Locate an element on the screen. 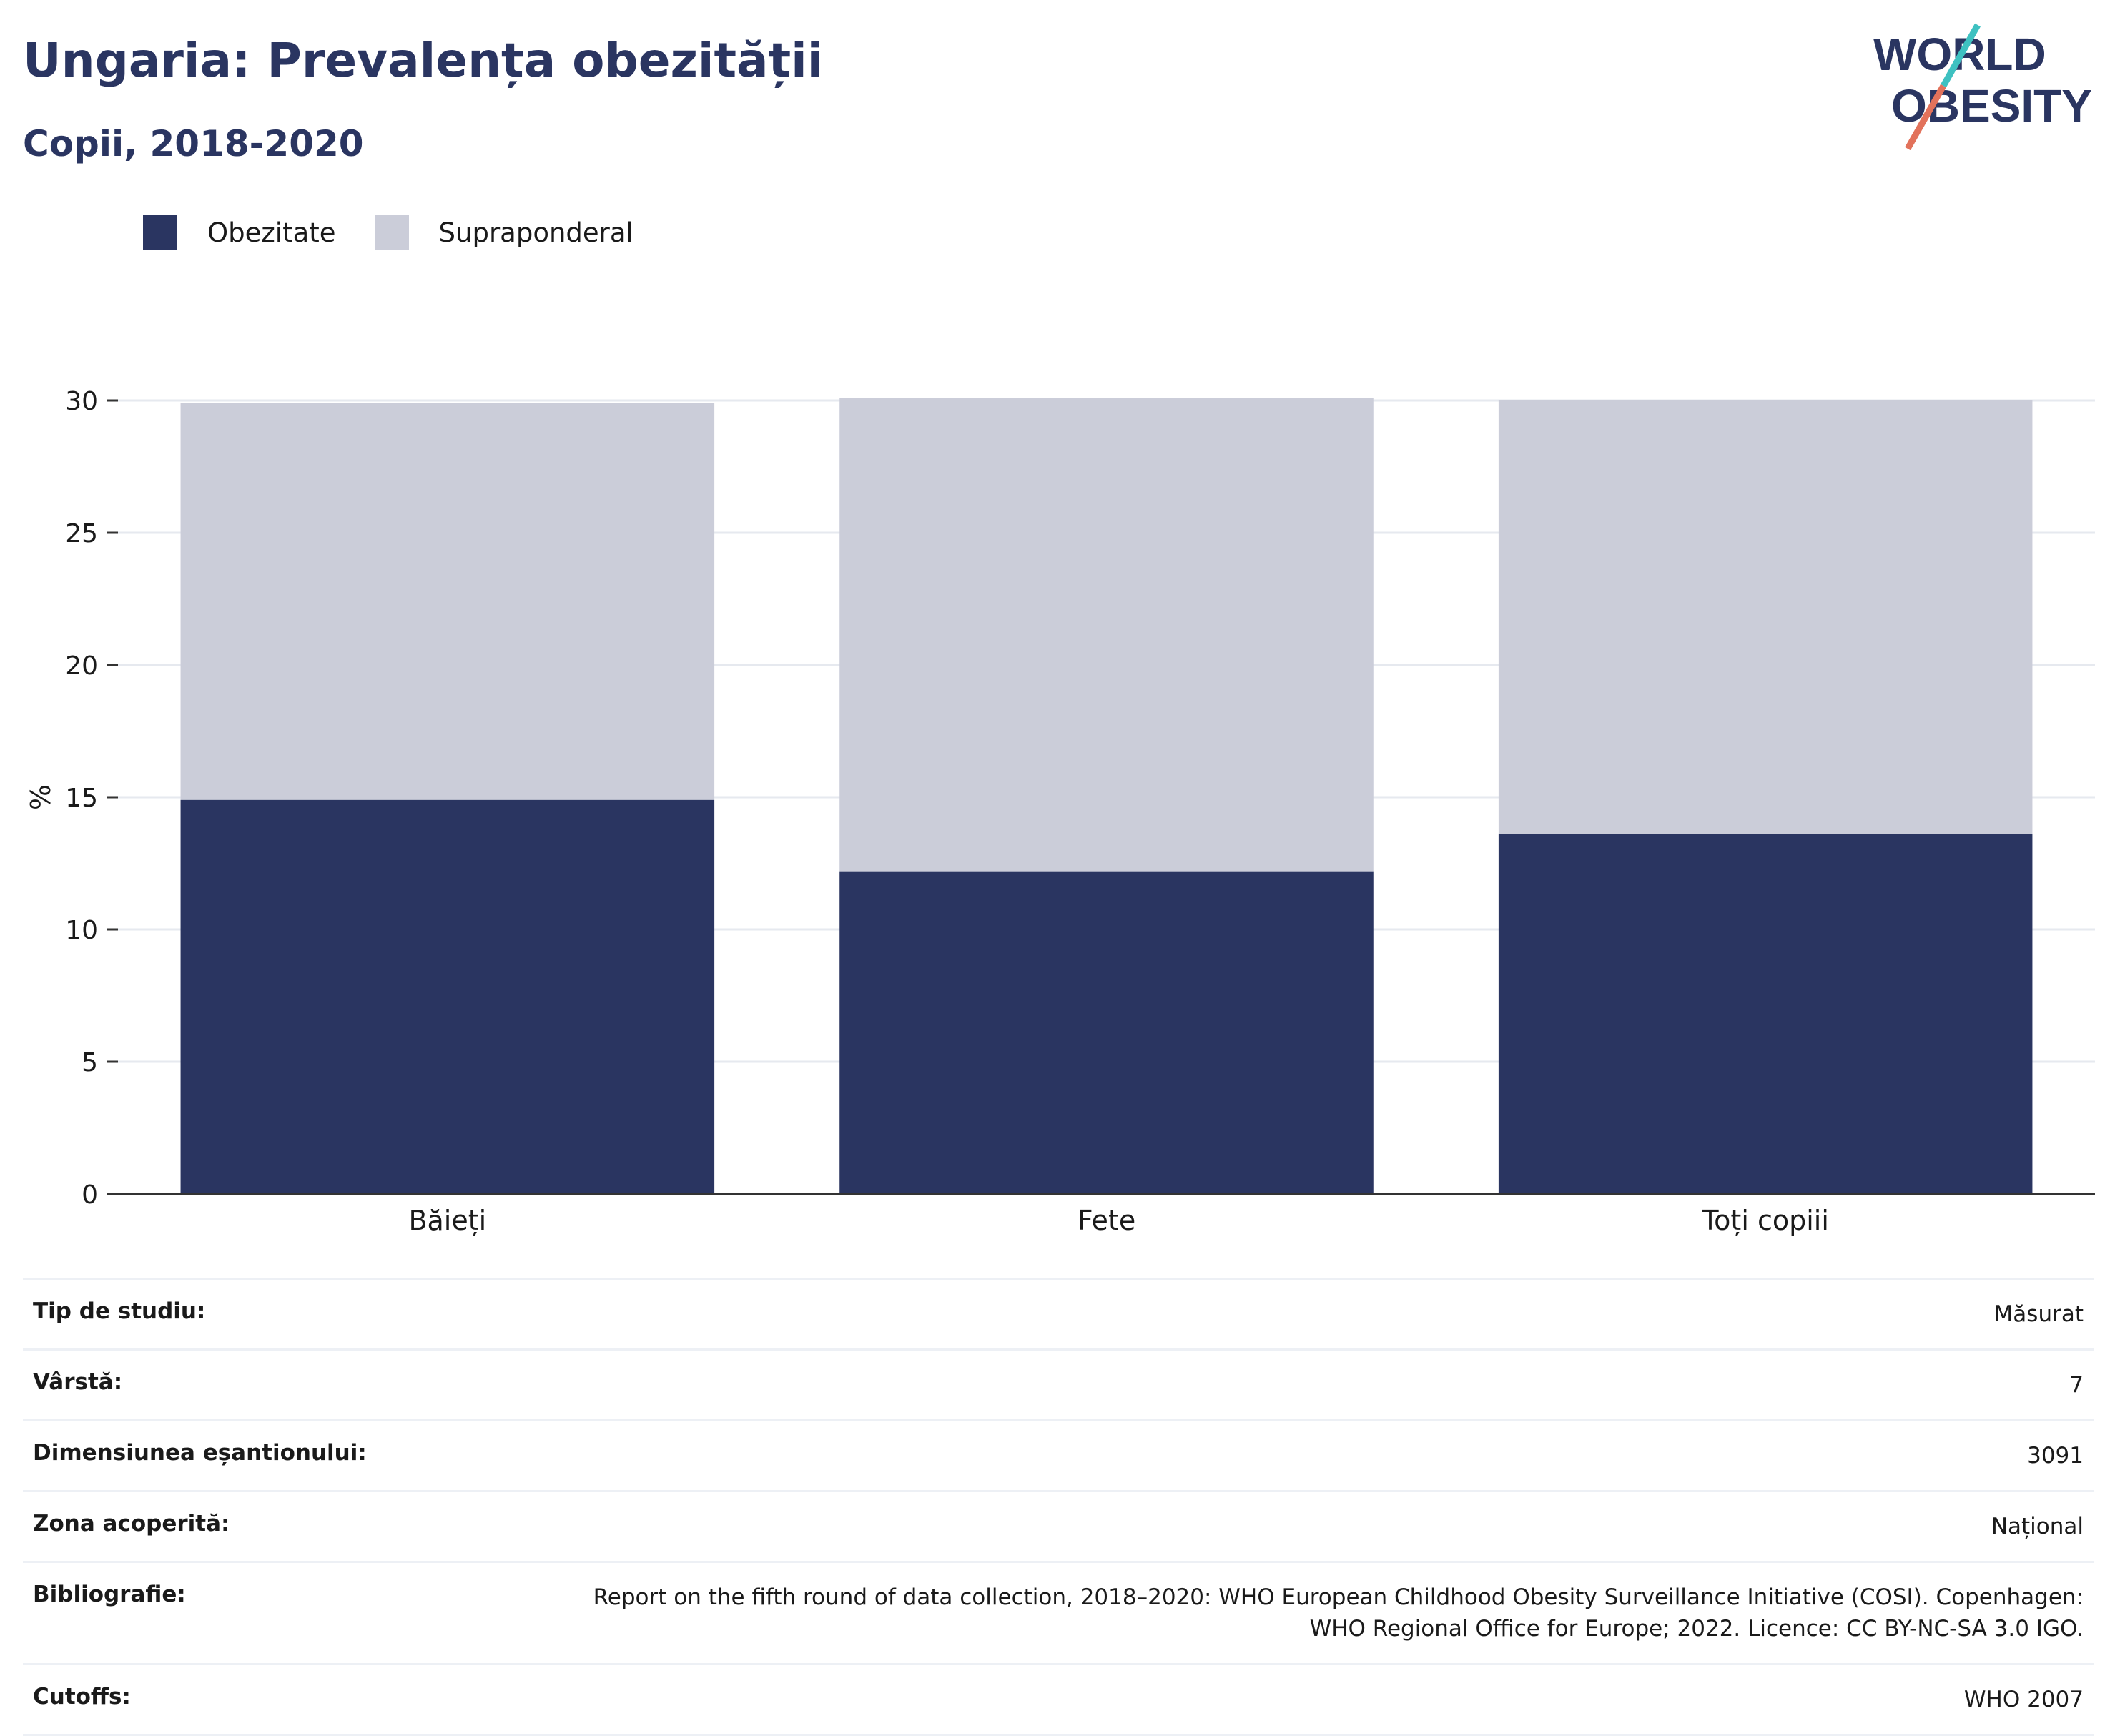  info-row-study-type: Tip de studiu: Măsurat is located at coordinates (1058, 1314).